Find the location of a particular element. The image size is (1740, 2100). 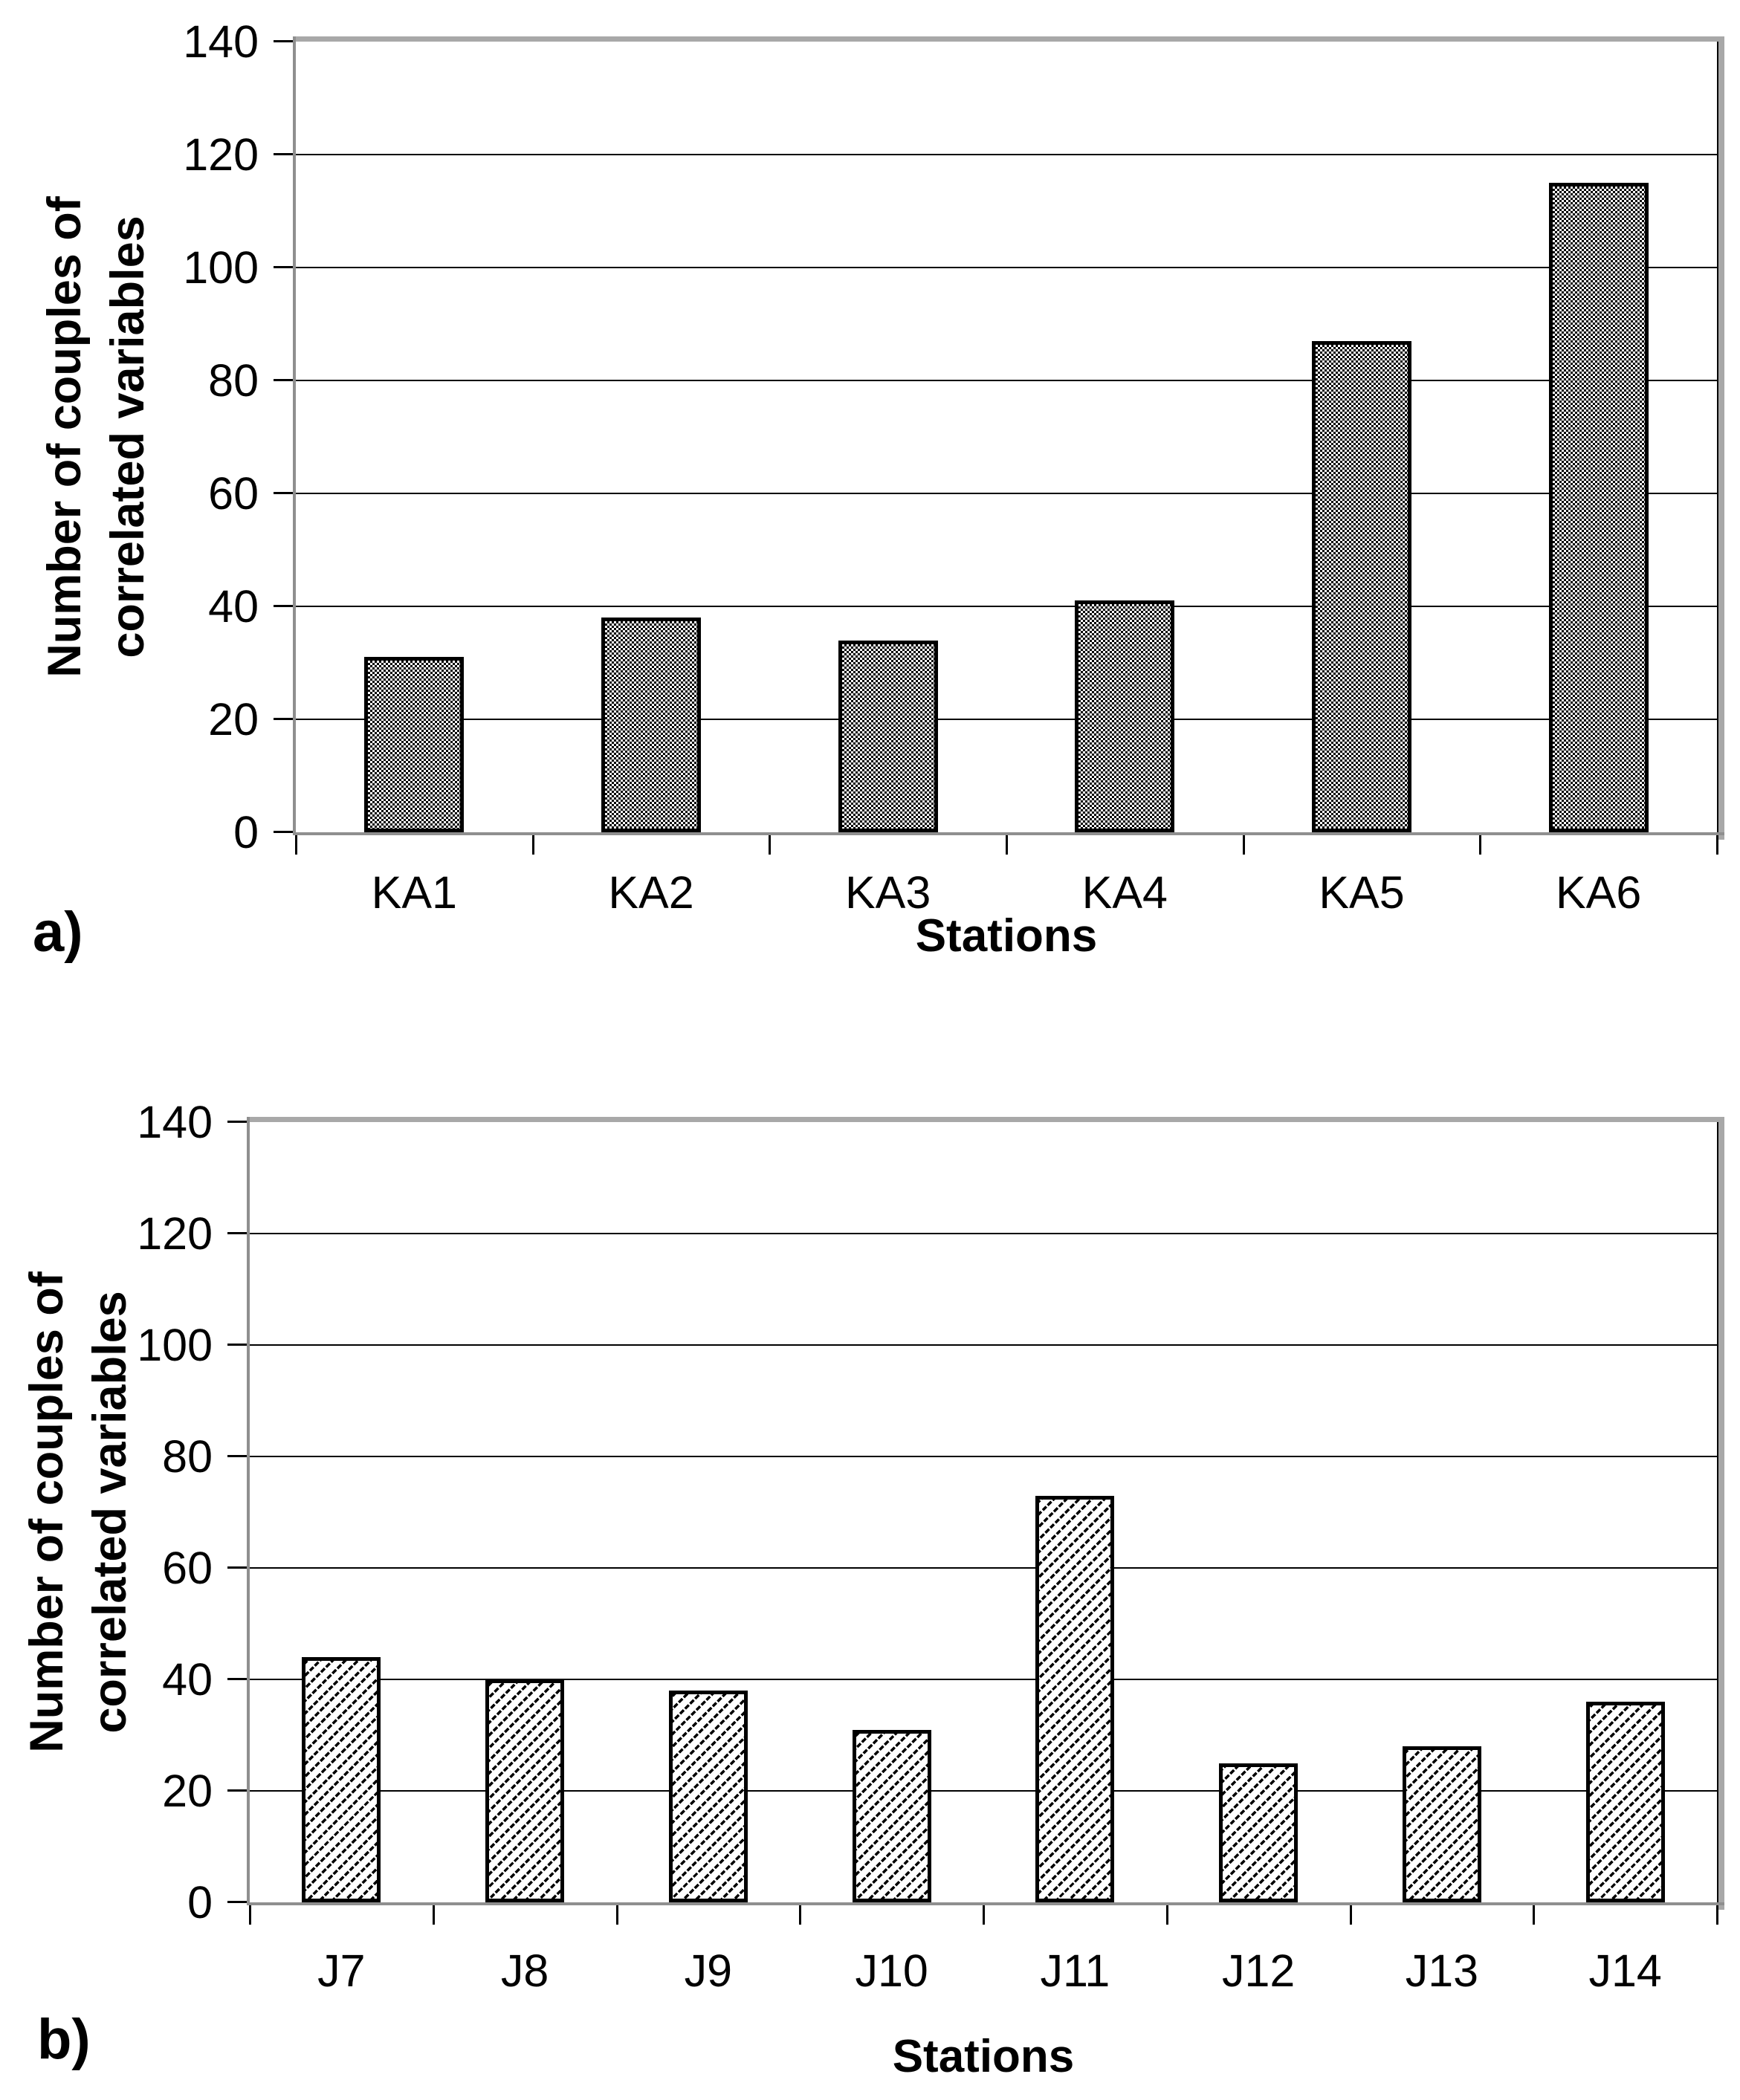

panel-label-a: a) is located at coordinates (58, 932).